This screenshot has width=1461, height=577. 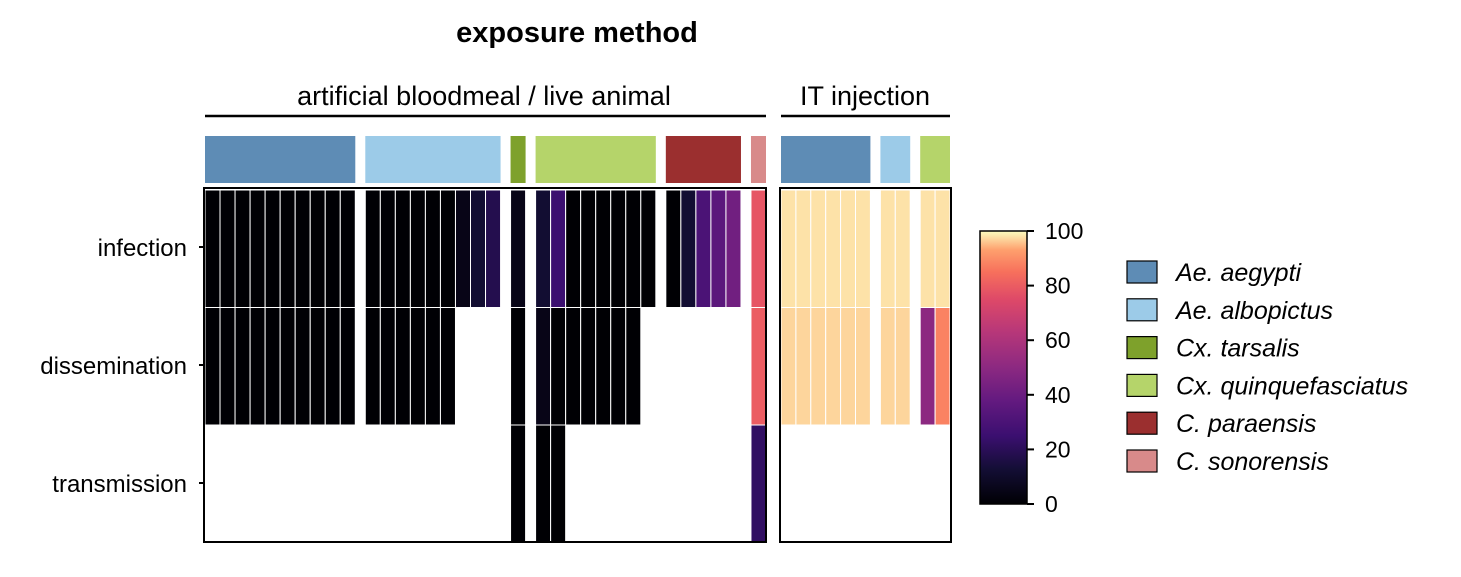 I want to click on group-label-bloodmeal: artificial bloodmeal / live animal, so click(x=484, y=96).